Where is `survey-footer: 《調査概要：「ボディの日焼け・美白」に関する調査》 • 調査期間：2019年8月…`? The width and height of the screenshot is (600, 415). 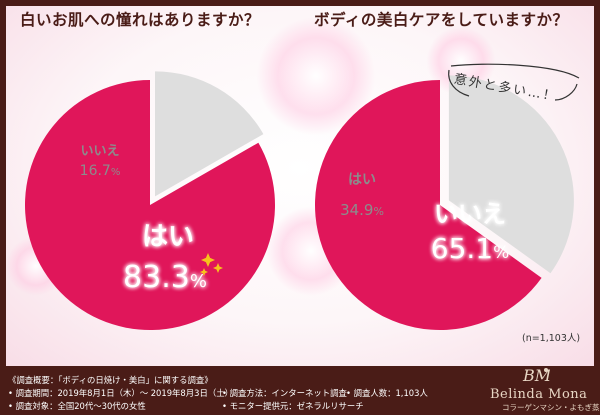 survey-footer: 《調査概要：「ボディの日焼け・美白」に関する調査》 • 調査期間：2019年8月… is located at coordinates (300, 390).